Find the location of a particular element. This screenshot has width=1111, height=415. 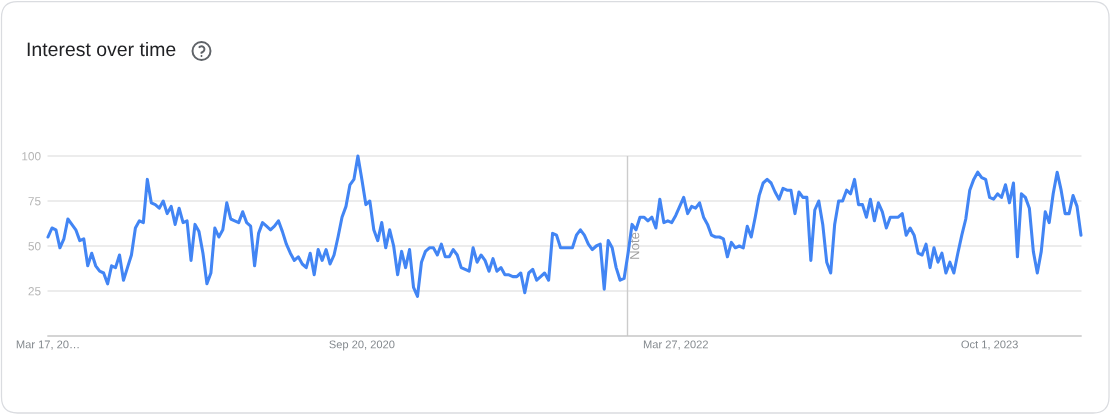

y-tick-label: 75 is located at coordinates (34, 201).